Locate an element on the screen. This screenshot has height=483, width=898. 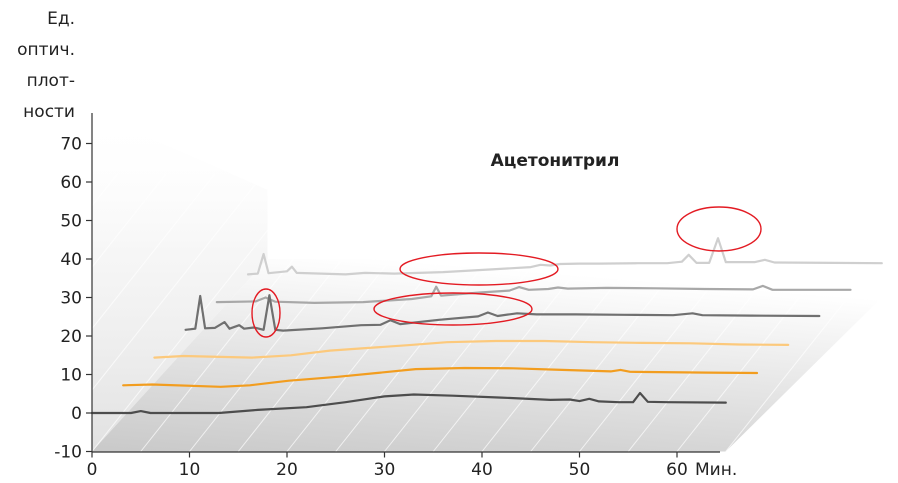
y-tick-label: 40 is located at coordinates (71, 260).